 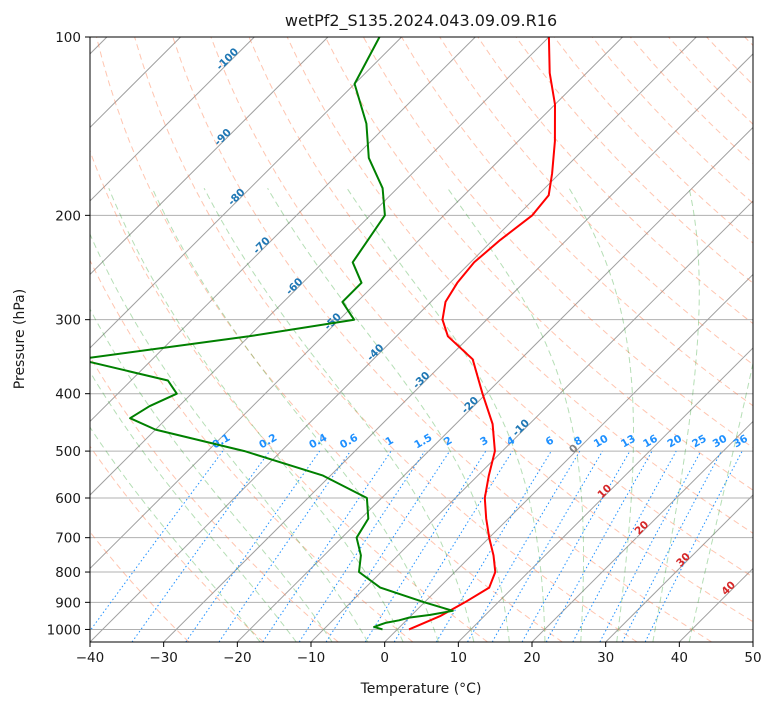 What do you see at coordinates (68, 321) in the screenshot?
I see `y-tick-label: 300` at bounding box center [68, 321].